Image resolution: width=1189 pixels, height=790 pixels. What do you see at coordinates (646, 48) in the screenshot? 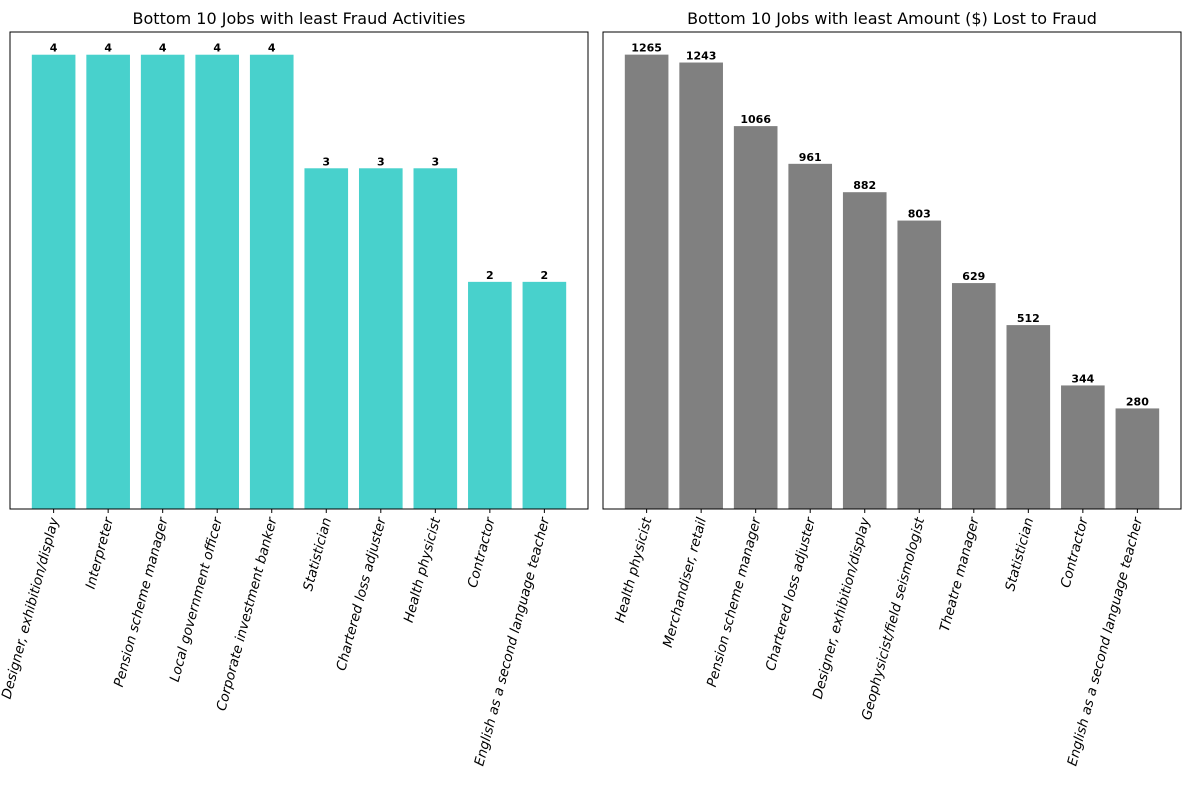
I see `bar-value-label: 1265` at bounding box center [646, 48].